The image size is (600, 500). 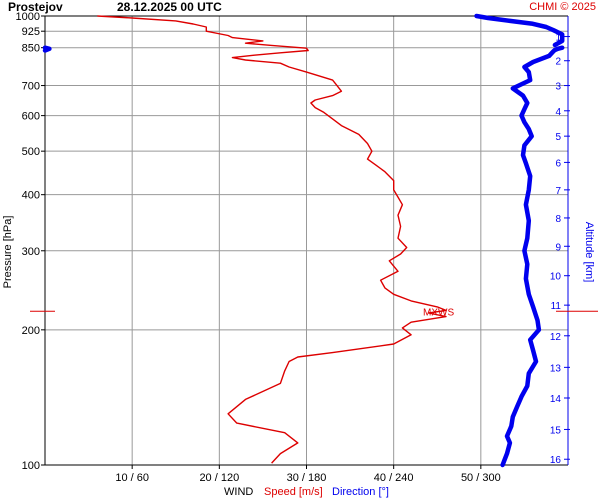 I want to click on altitude-tick-label-13: 13, so click(x=556, y=368).